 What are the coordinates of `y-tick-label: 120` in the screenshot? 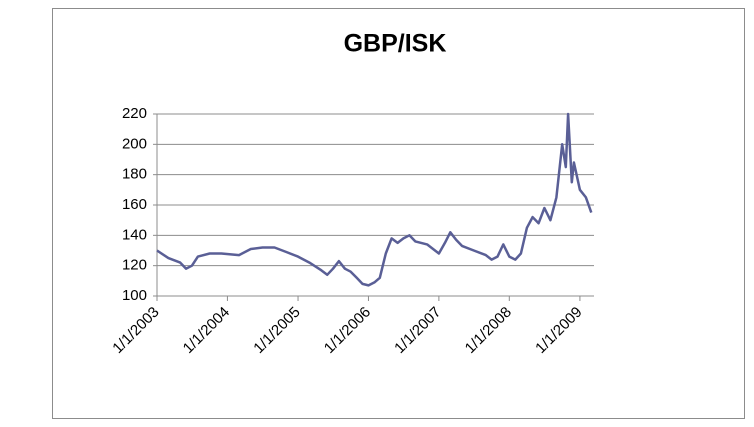 It's located at (134, 265).